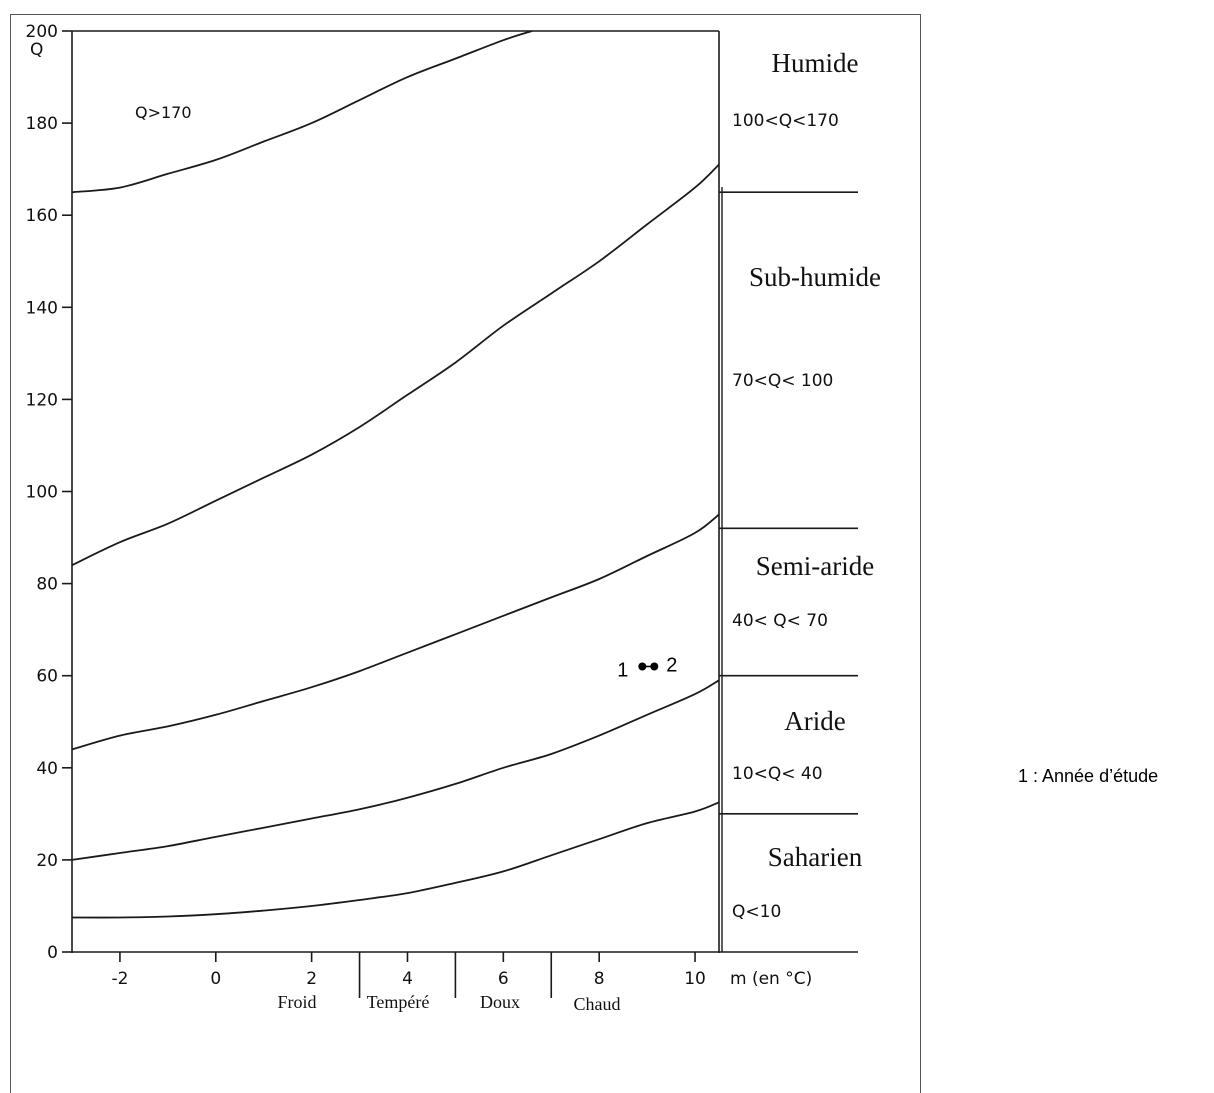 This screenshot has height=1093, width=1214. I want to click on legend-note: 1 : Année d’étude, so click(1088, 776).